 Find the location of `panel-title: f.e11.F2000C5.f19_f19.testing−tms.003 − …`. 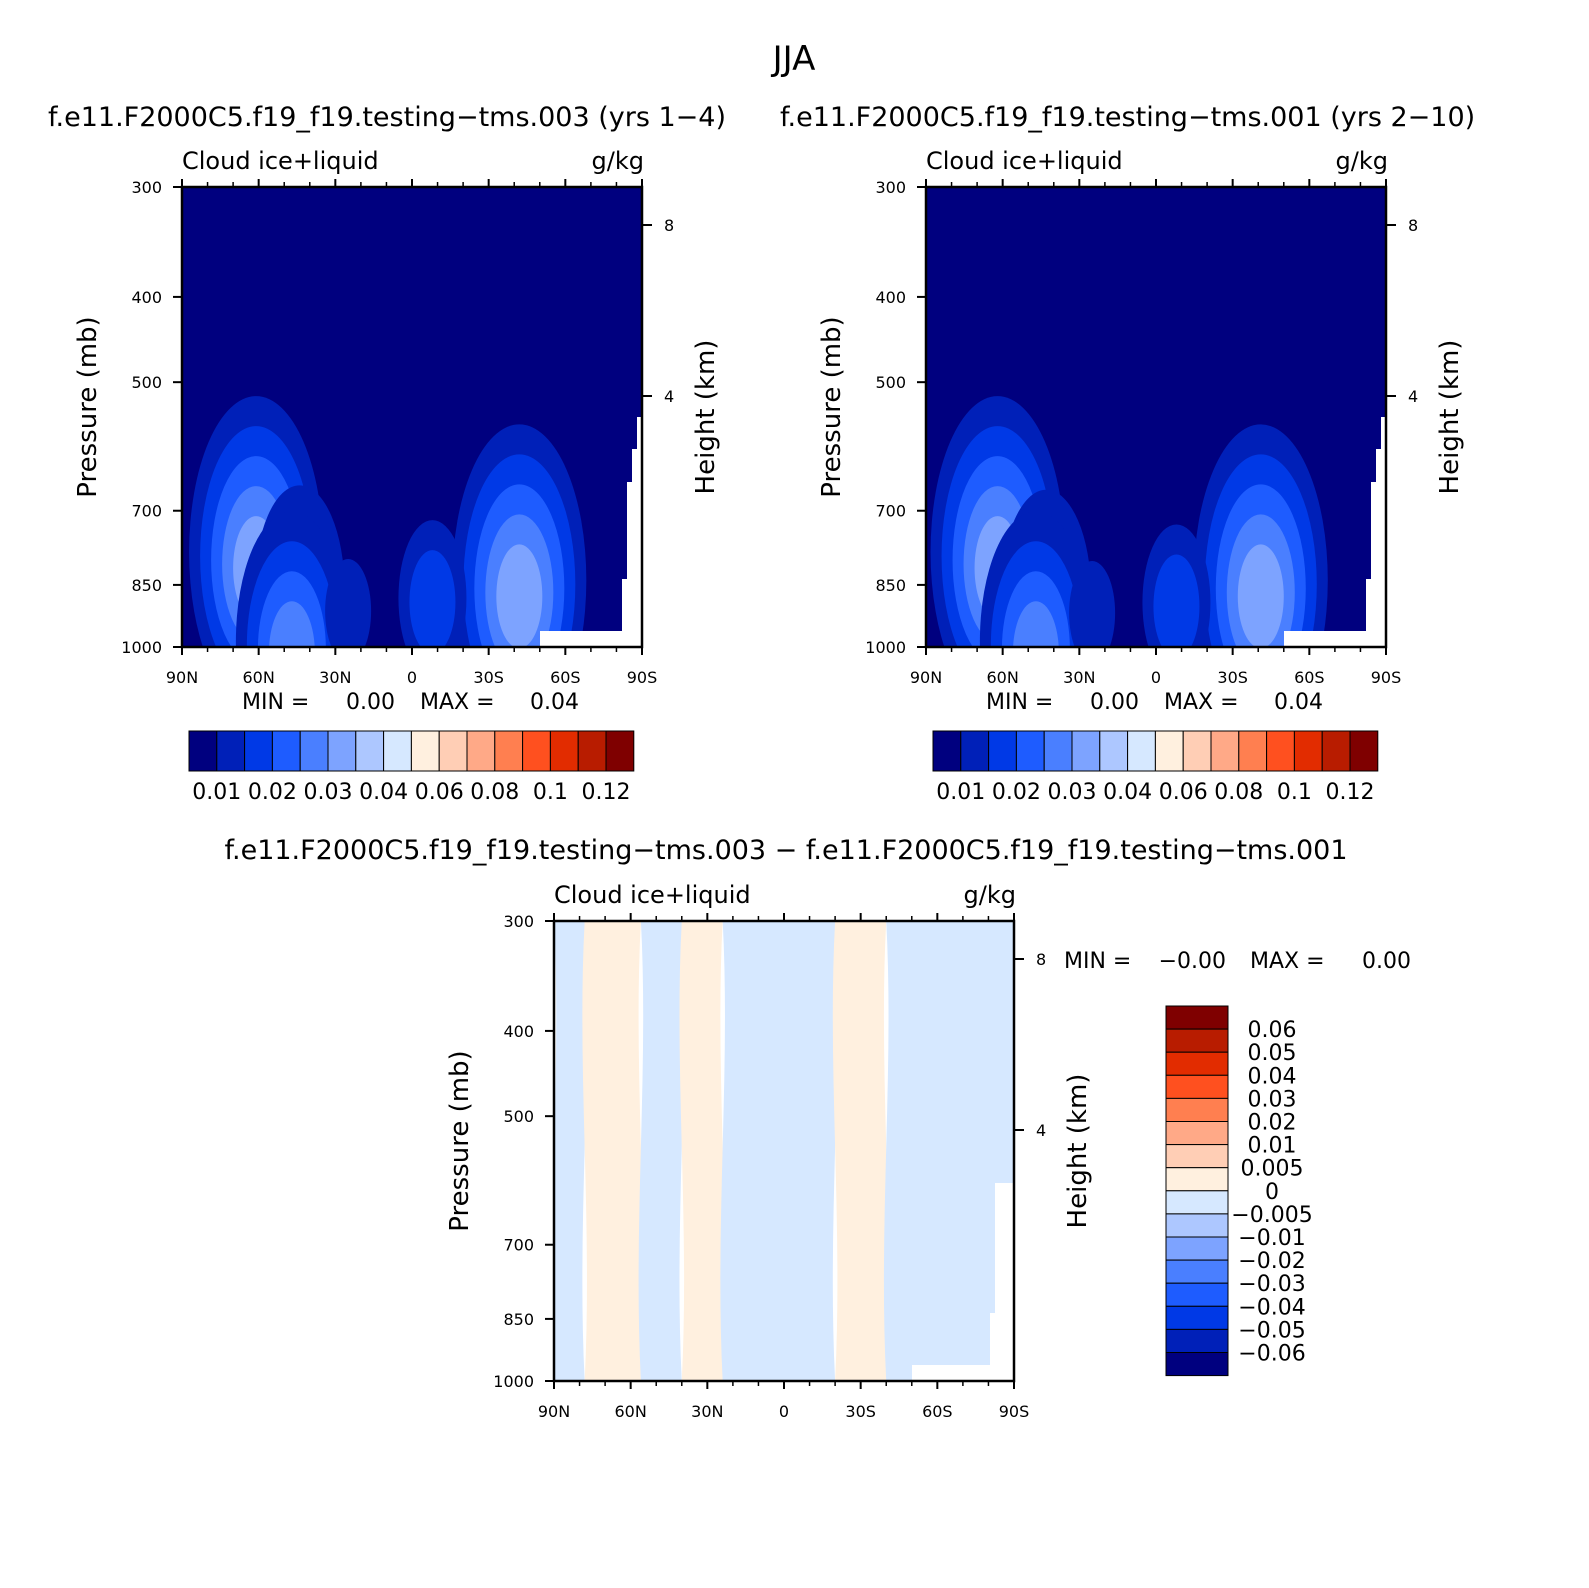

panel-title: f.e11.F2000C5.f19_f19.testing−tms.003 − … is located at coordinates (785, 850).